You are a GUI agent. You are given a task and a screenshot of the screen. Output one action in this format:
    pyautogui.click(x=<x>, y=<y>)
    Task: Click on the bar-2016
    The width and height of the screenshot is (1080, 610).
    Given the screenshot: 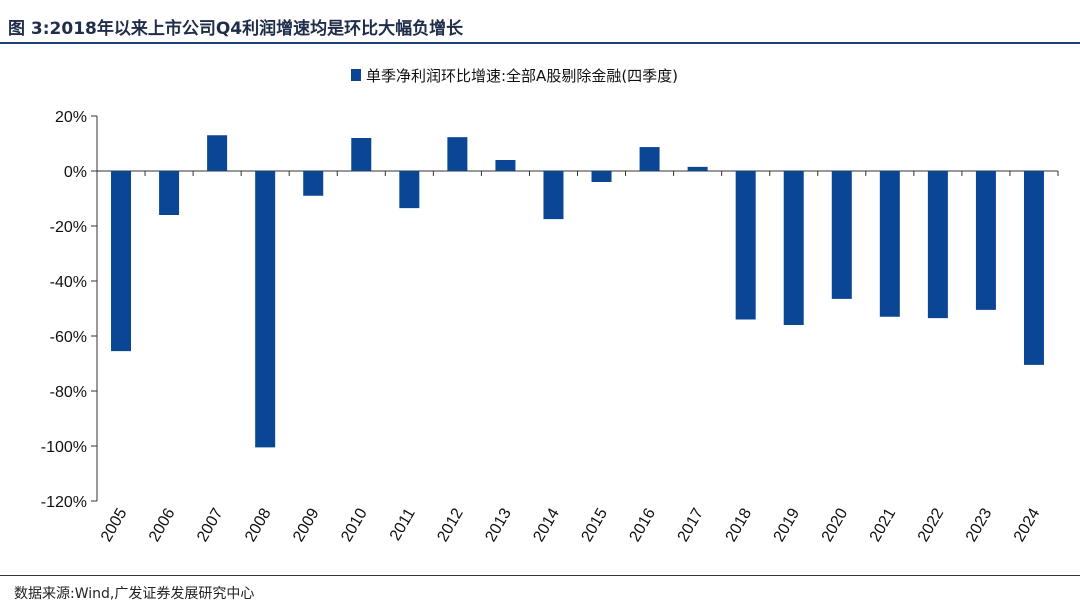 What is the action you would take?
    pyautogui.click(x=649, y=159)
    